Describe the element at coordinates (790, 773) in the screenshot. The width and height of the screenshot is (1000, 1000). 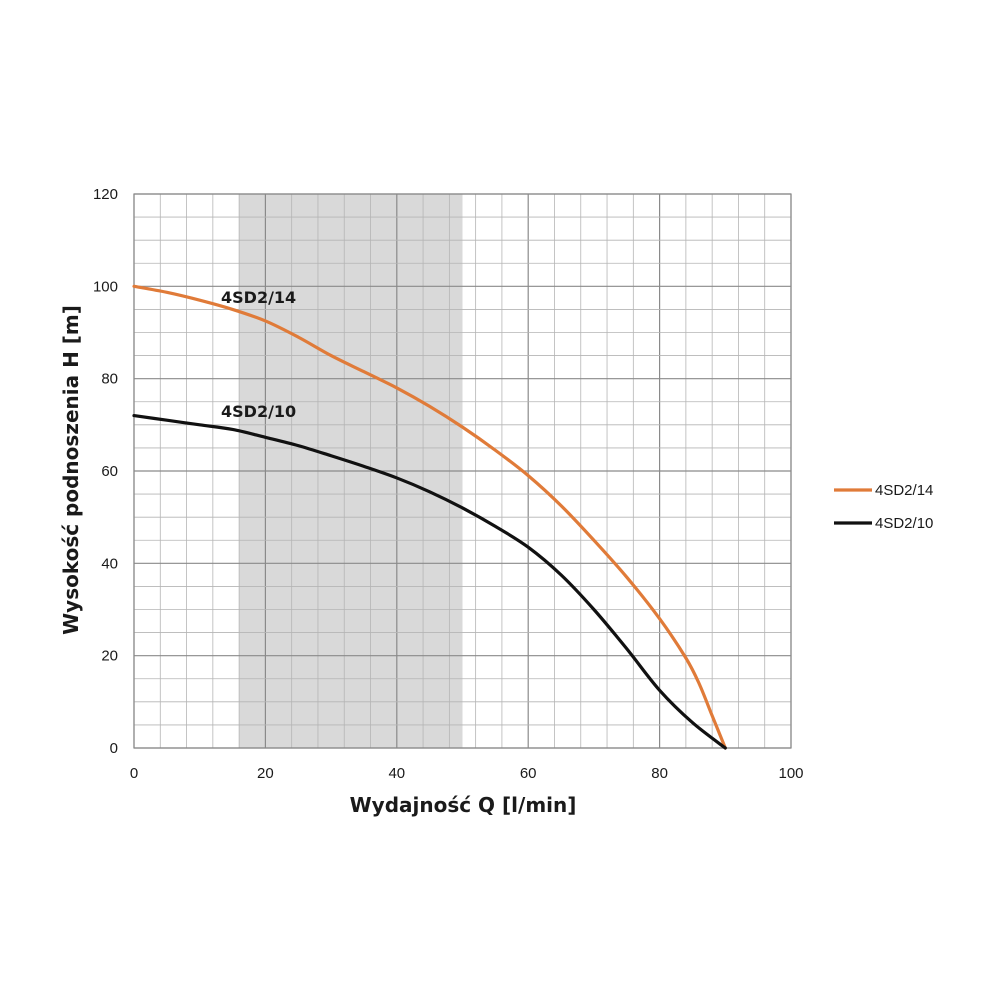
I see `x-tick-label: 100` at that location.